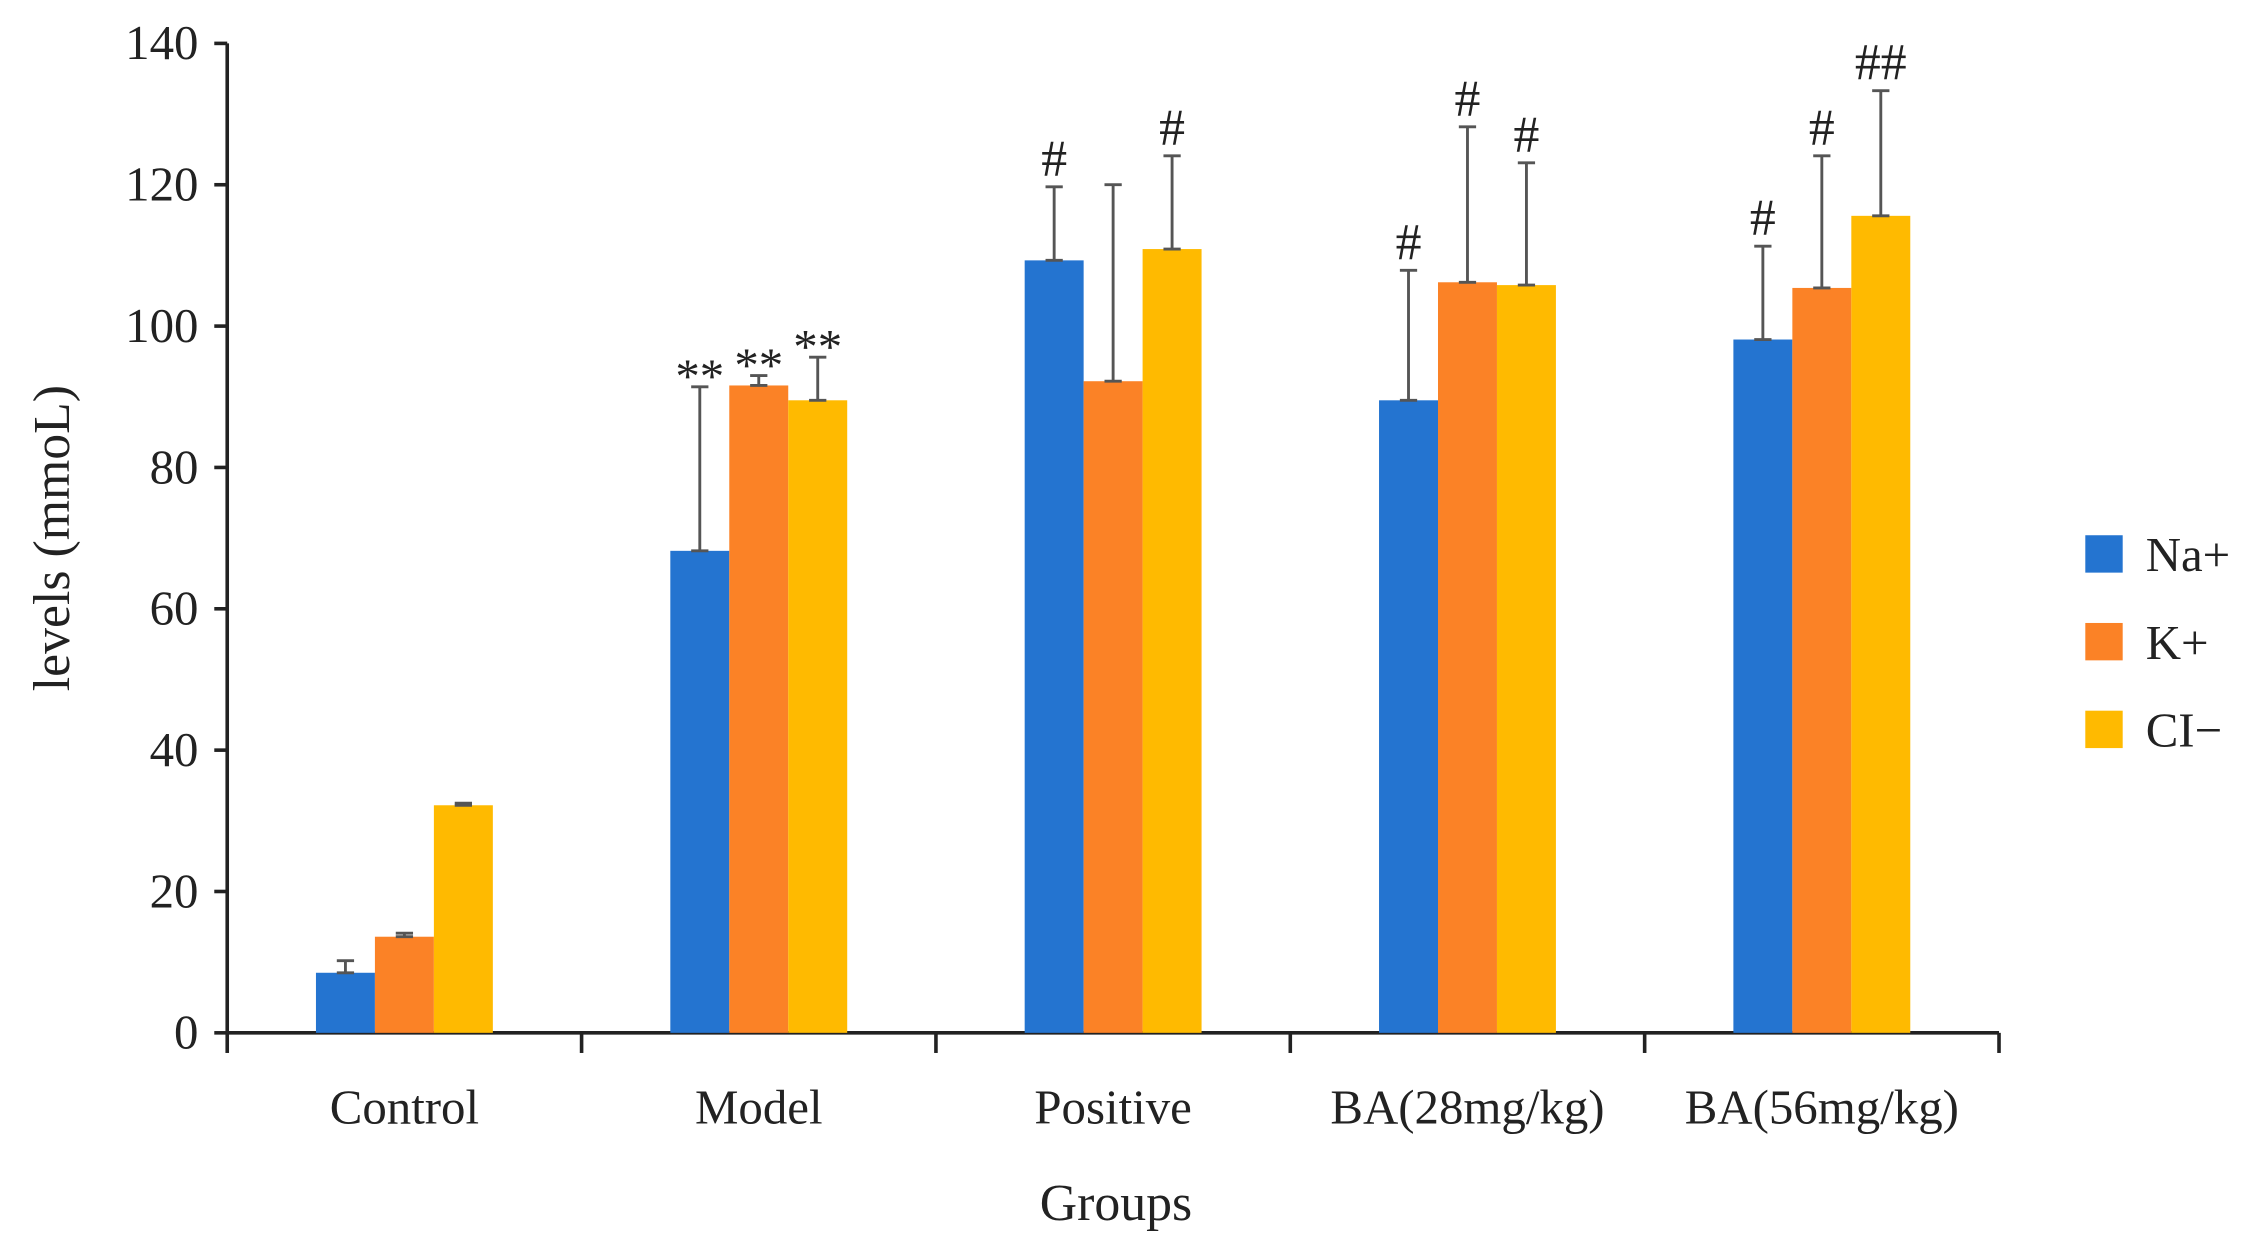 The width and height of the screenshot is (2255, 1256). Describe the element at coordinates (1822, 1106) in the screenshot. I see `x-tick-label: BA(56mg/kg)` at that location.